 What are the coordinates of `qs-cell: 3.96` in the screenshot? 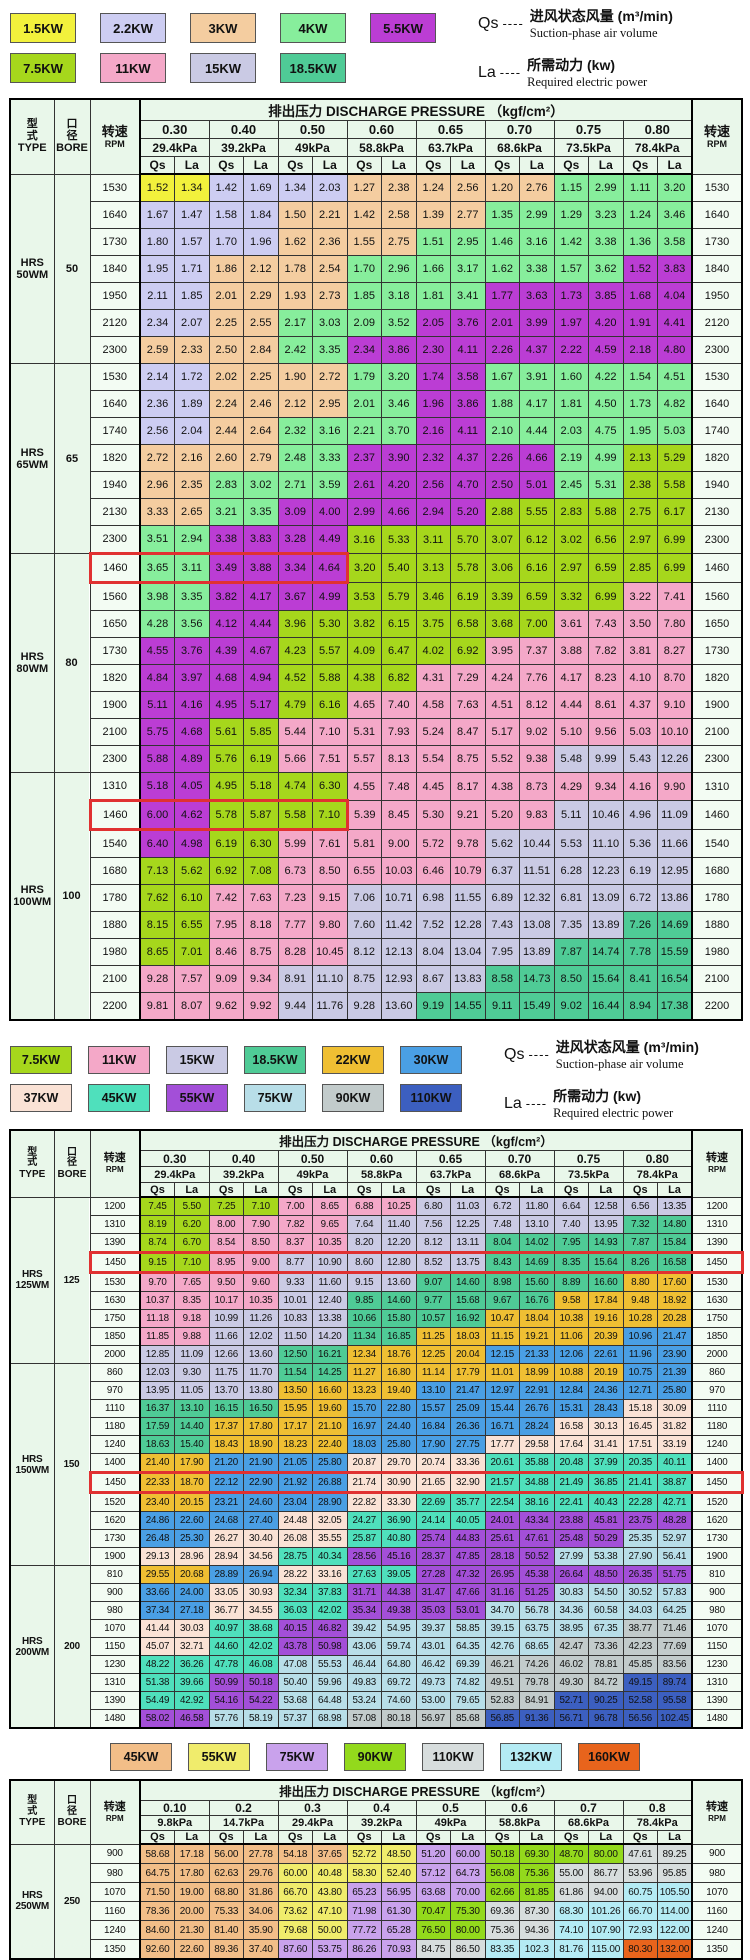 It's located at (295, 624).